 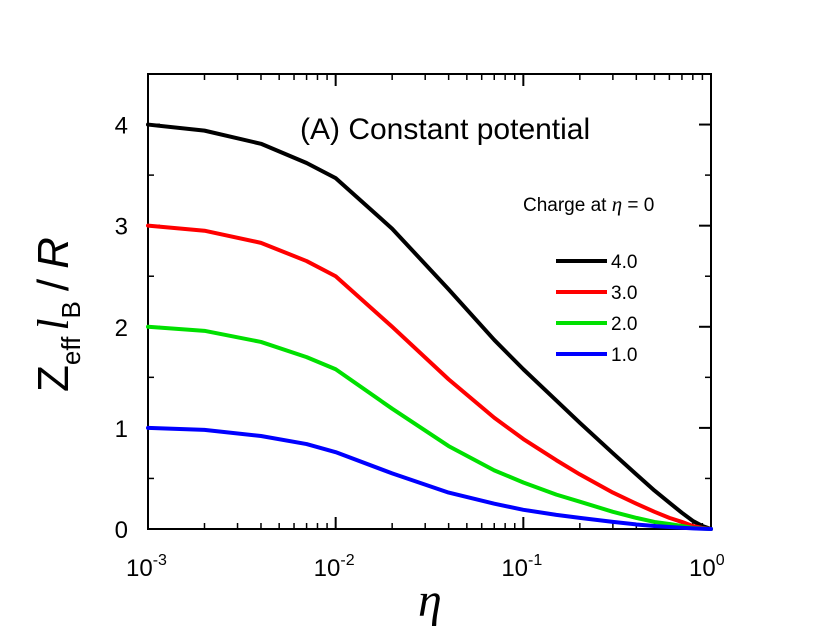 I want to click on y-tick-label: 2, so click(x=121, y=328).